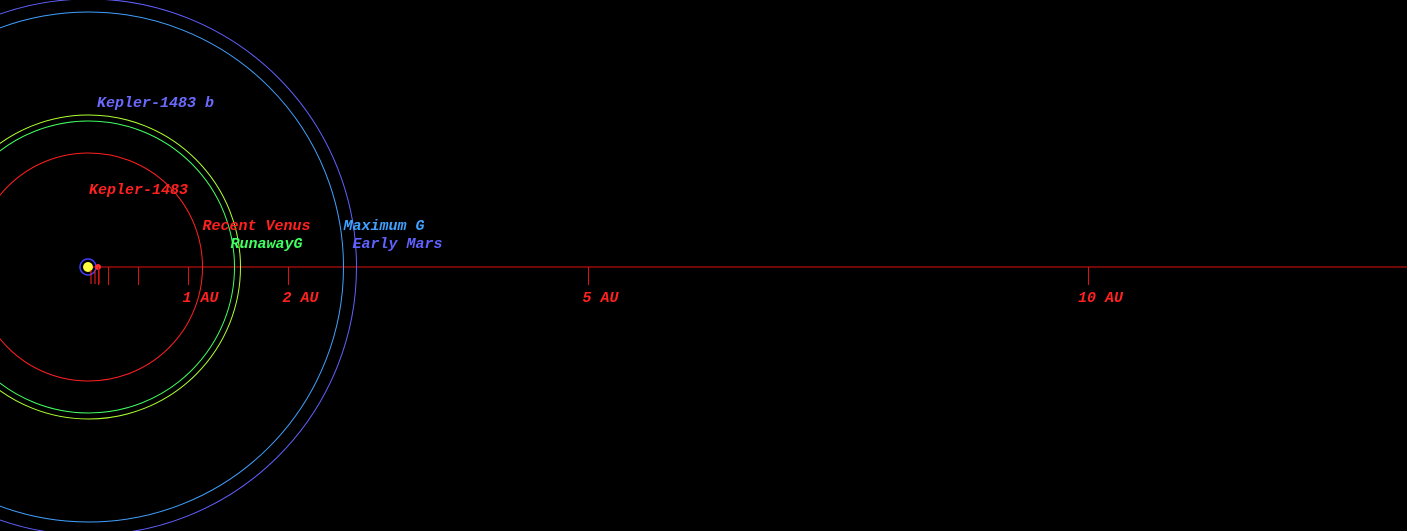 The height and width of the screenshot is (531, 1407). I want to click on tick-label: 5 AU, so click(600, 298).